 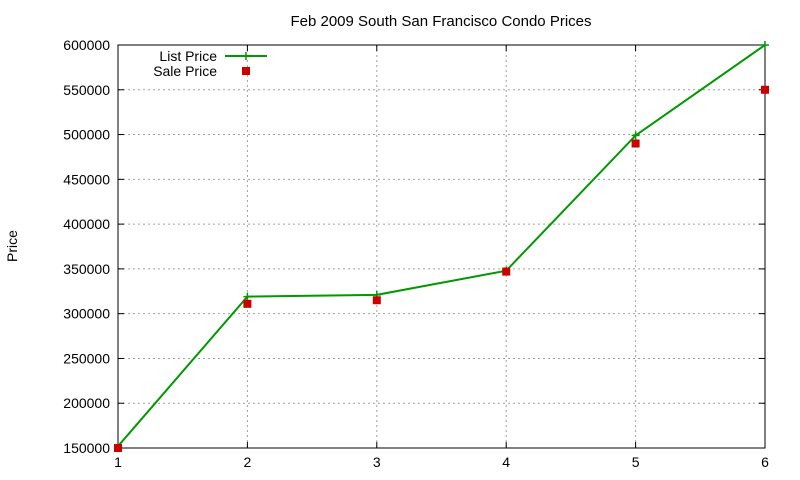 I want to click on x-tick-label: 6, so click(x=765, y=462).